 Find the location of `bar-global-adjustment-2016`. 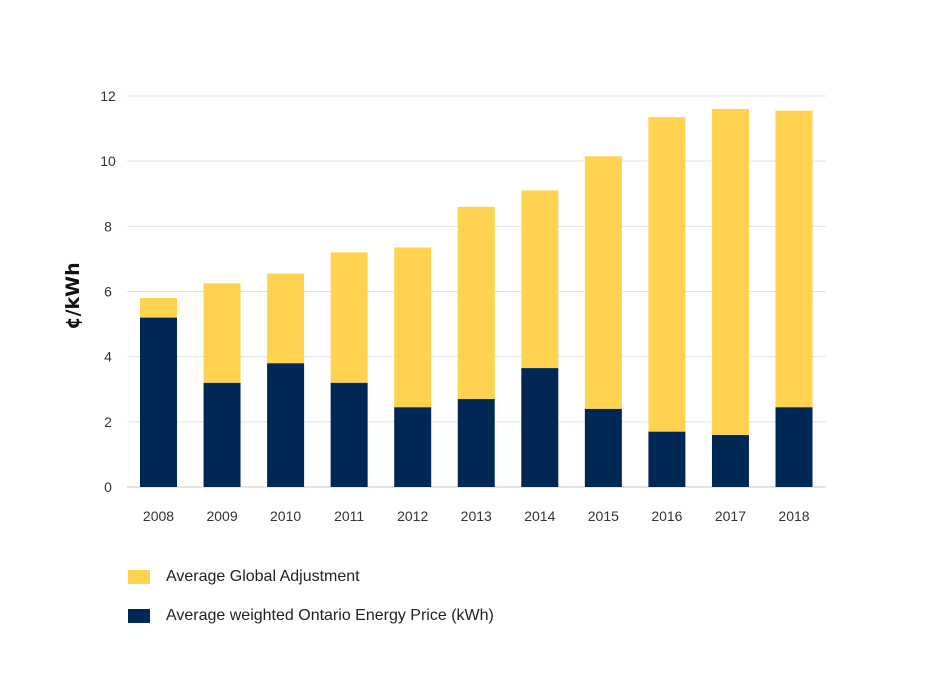

bar-global-adjustment-2016 is located at coordinates (667, 274).